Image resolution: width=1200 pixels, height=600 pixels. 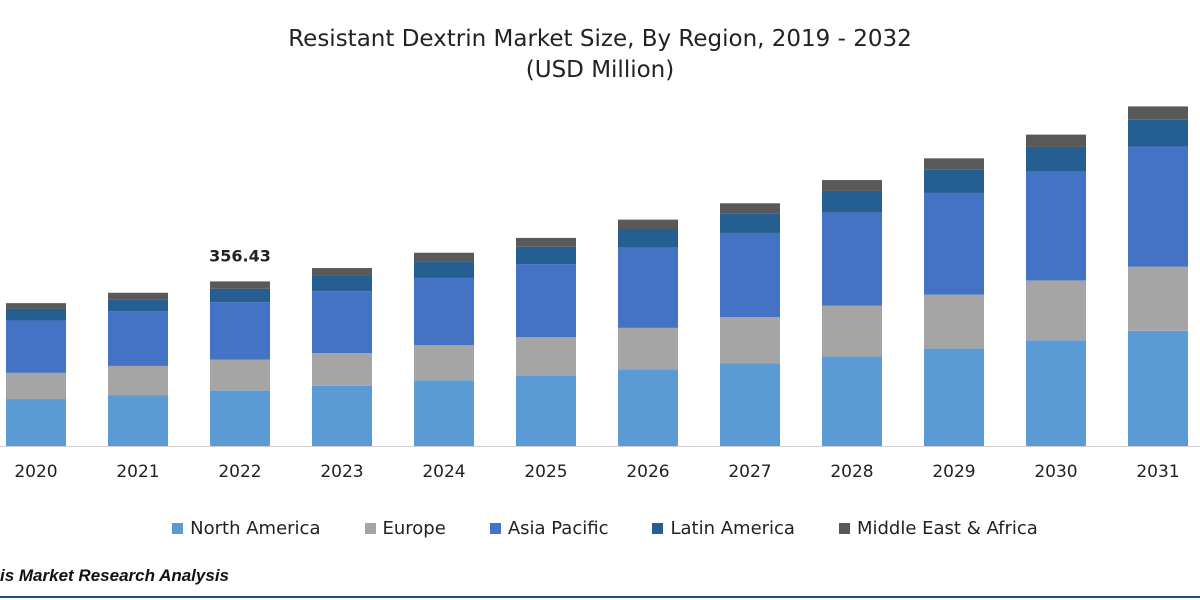 I want to click on legend-label: Latin America, so click(x=732, y=528).